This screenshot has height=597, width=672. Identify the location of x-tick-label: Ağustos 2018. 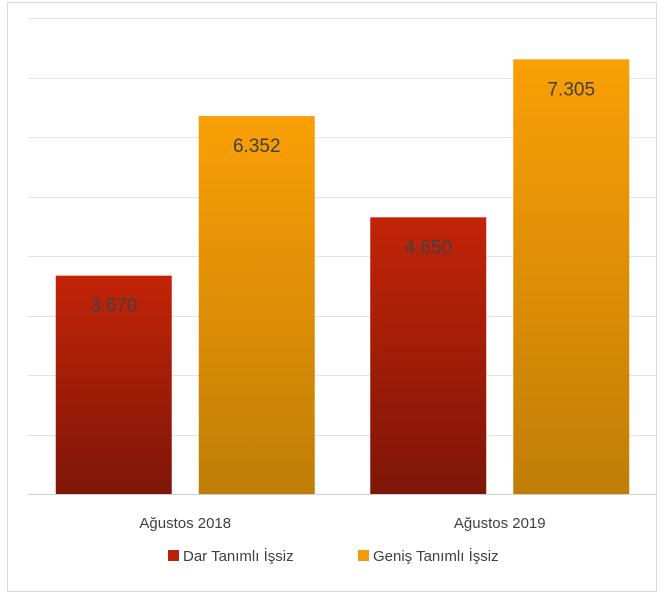
(185, 523).